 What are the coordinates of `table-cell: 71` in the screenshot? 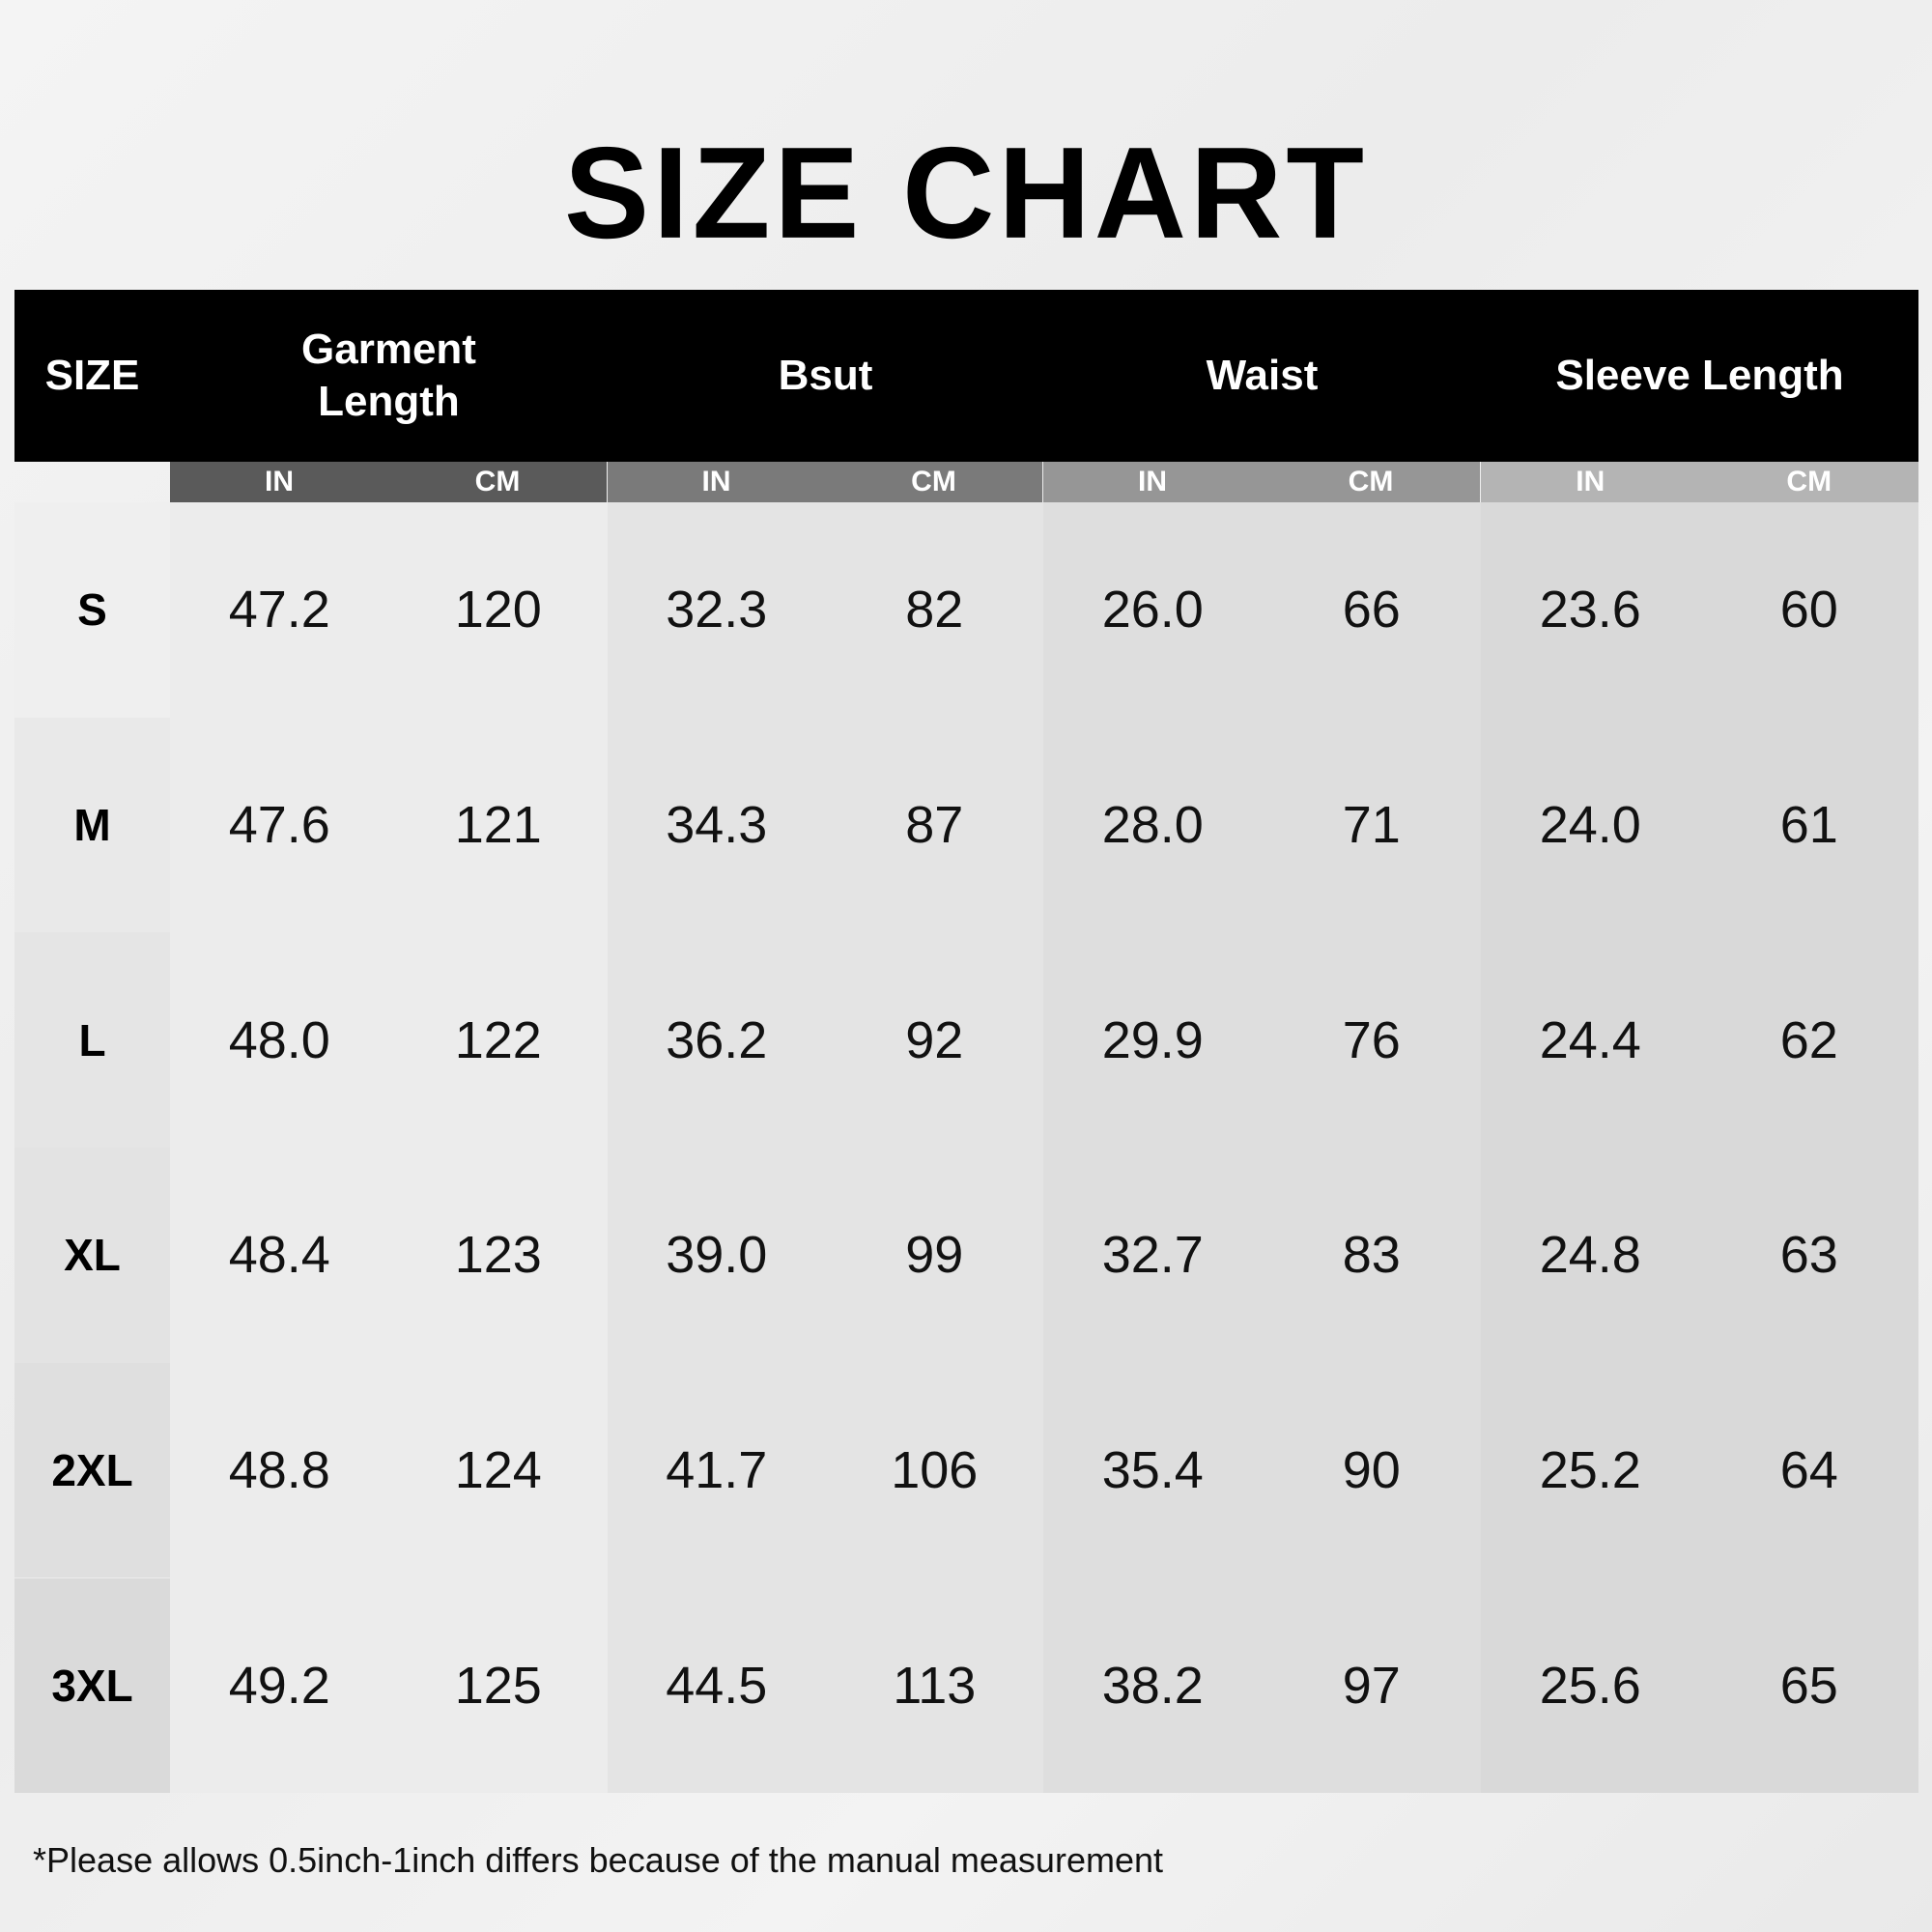 It's located at (1371, 825).